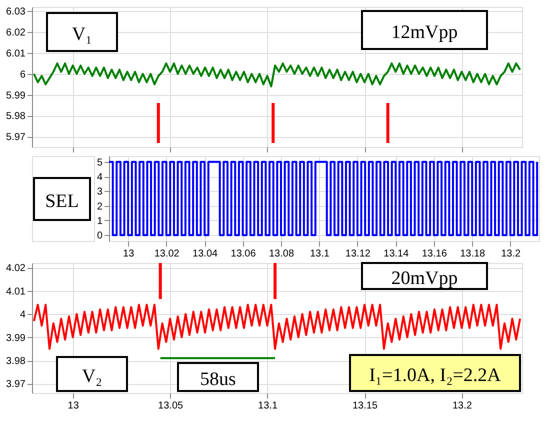  What do you see at coordinates (99, 162) in the screenshot?
I see `y-tick-label: 5` at bounding box center [99, 162].